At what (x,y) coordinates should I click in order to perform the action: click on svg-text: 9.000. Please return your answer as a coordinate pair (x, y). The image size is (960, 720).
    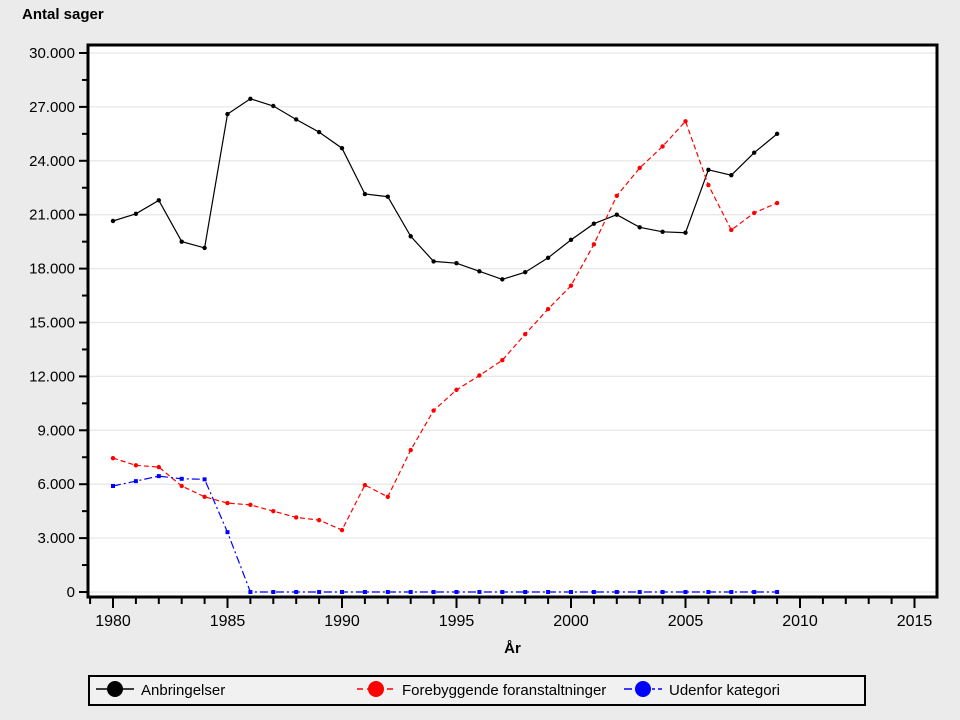
    Looking at the image, I should click on (56, 430).